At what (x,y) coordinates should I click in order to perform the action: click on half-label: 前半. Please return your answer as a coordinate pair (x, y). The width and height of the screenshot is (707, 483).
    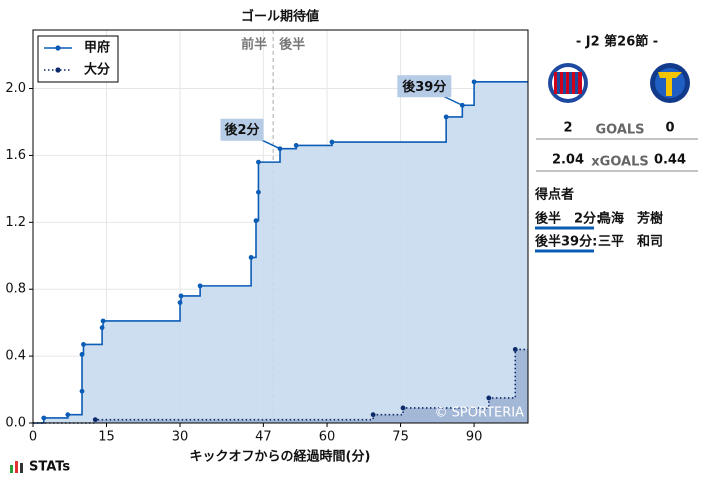
    Looking at the image, I should click on (254, 45).